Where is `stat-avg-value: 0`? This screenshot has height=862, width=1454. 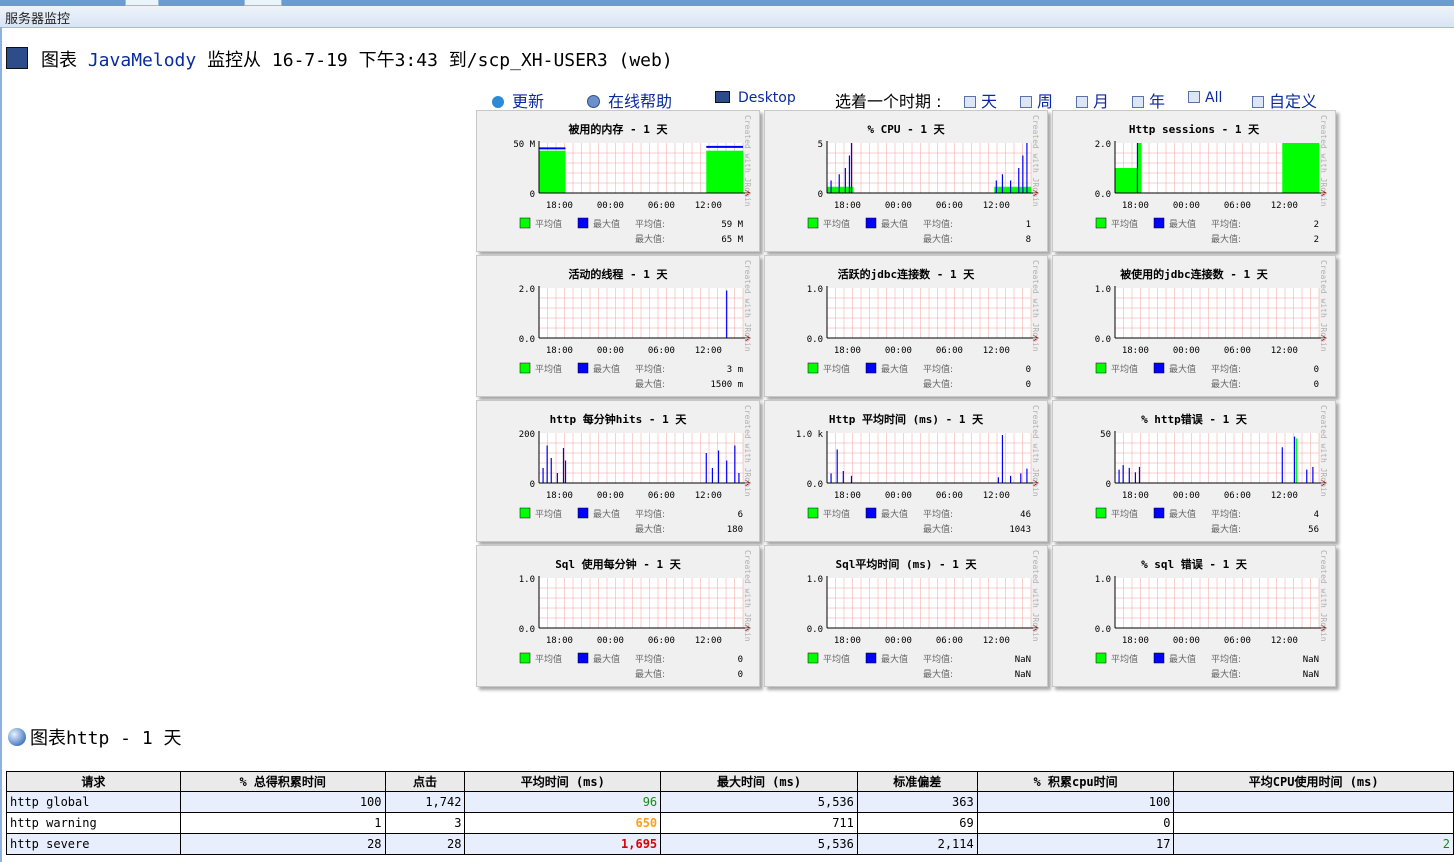 stat-avg-value: 0 is located at coordinates (1316, 370).